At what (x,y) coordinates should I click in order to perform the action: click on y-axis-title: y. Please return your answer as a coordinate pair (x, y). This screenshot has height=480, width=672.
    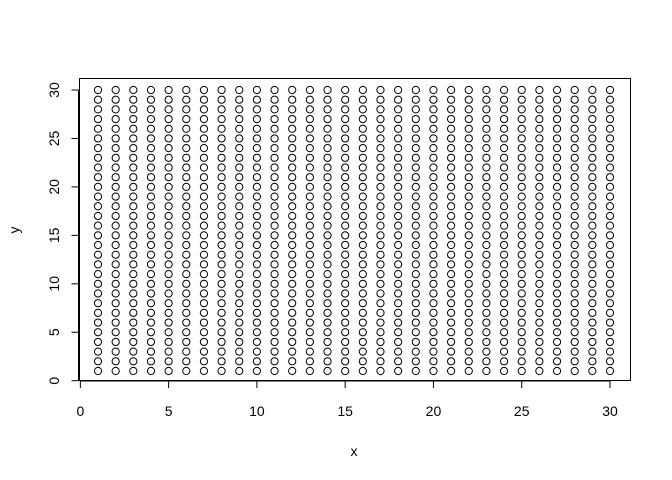
    Looking at the image, I should click on (14, 230).